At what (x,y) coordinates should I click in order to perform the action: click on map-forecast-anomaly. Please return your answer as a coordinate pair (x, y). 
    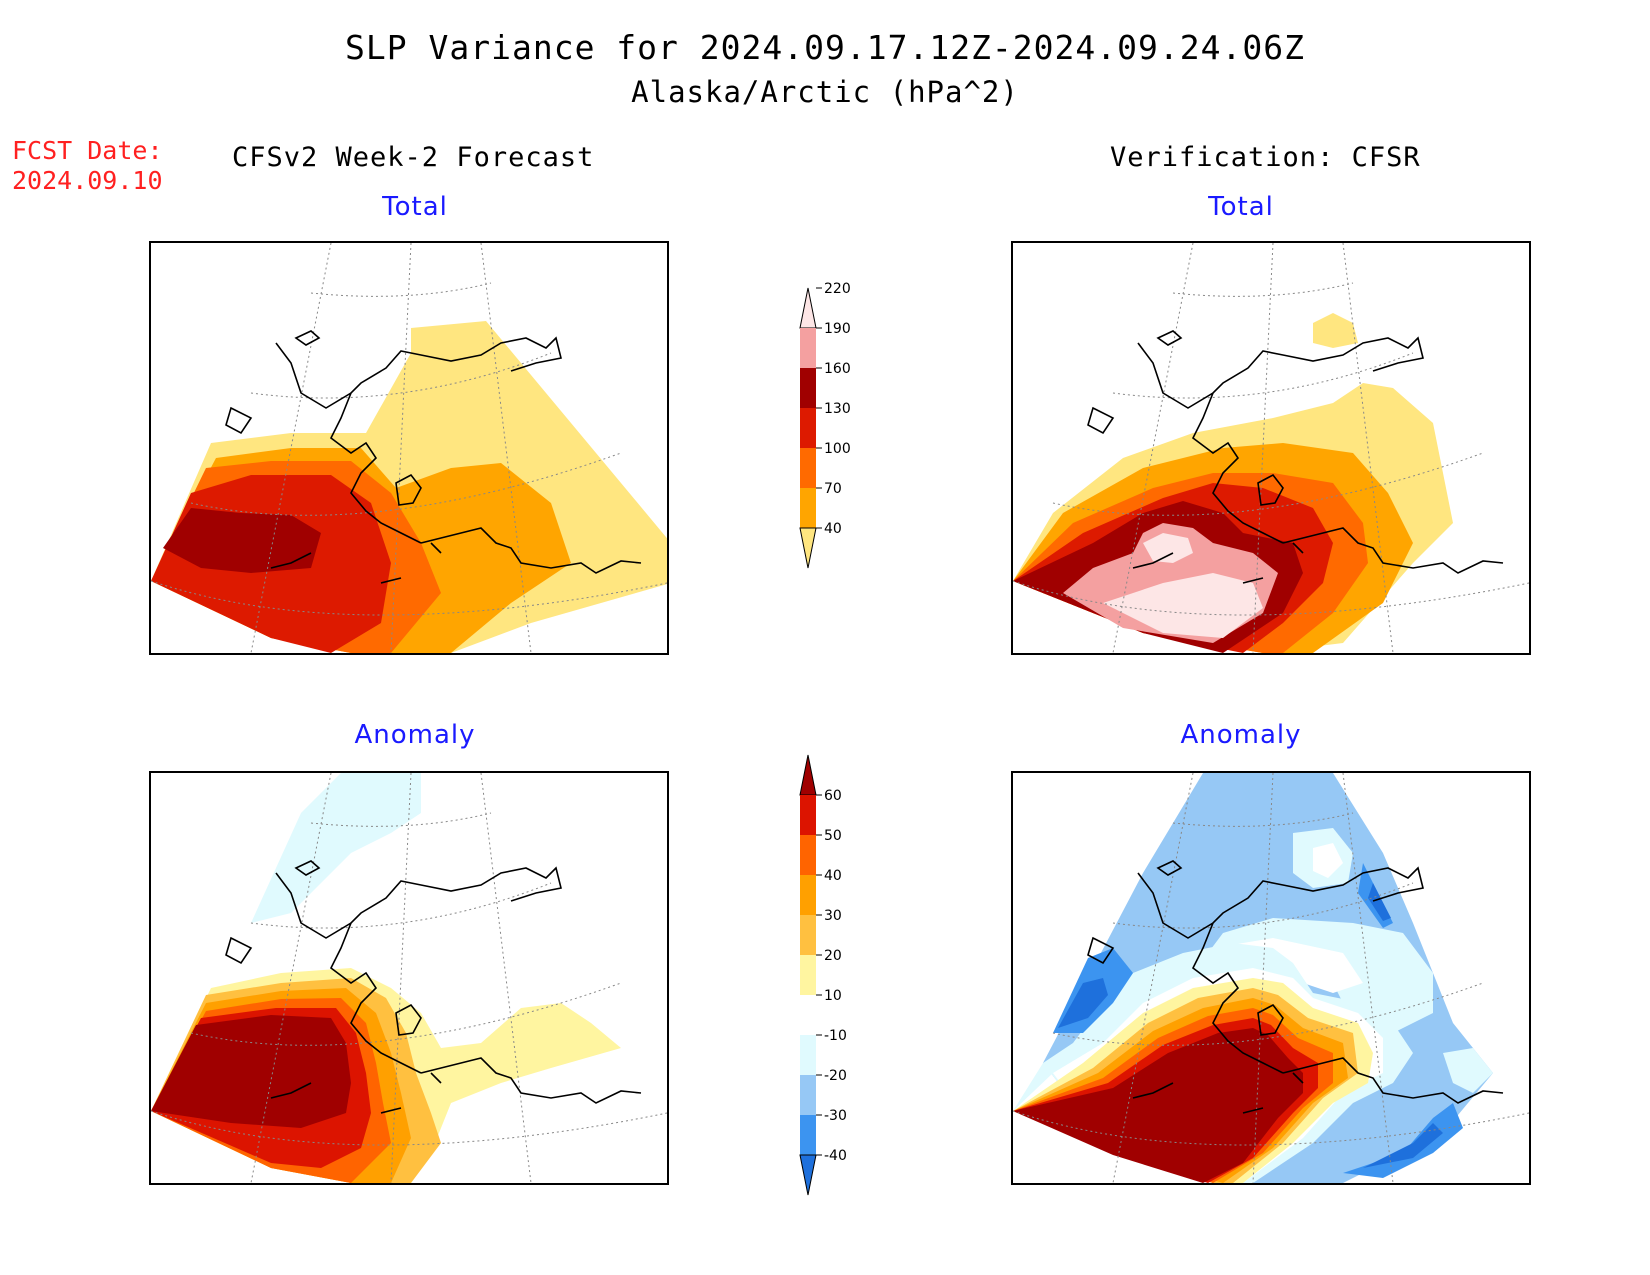
    Looking at the image, I should click on (409, 978).